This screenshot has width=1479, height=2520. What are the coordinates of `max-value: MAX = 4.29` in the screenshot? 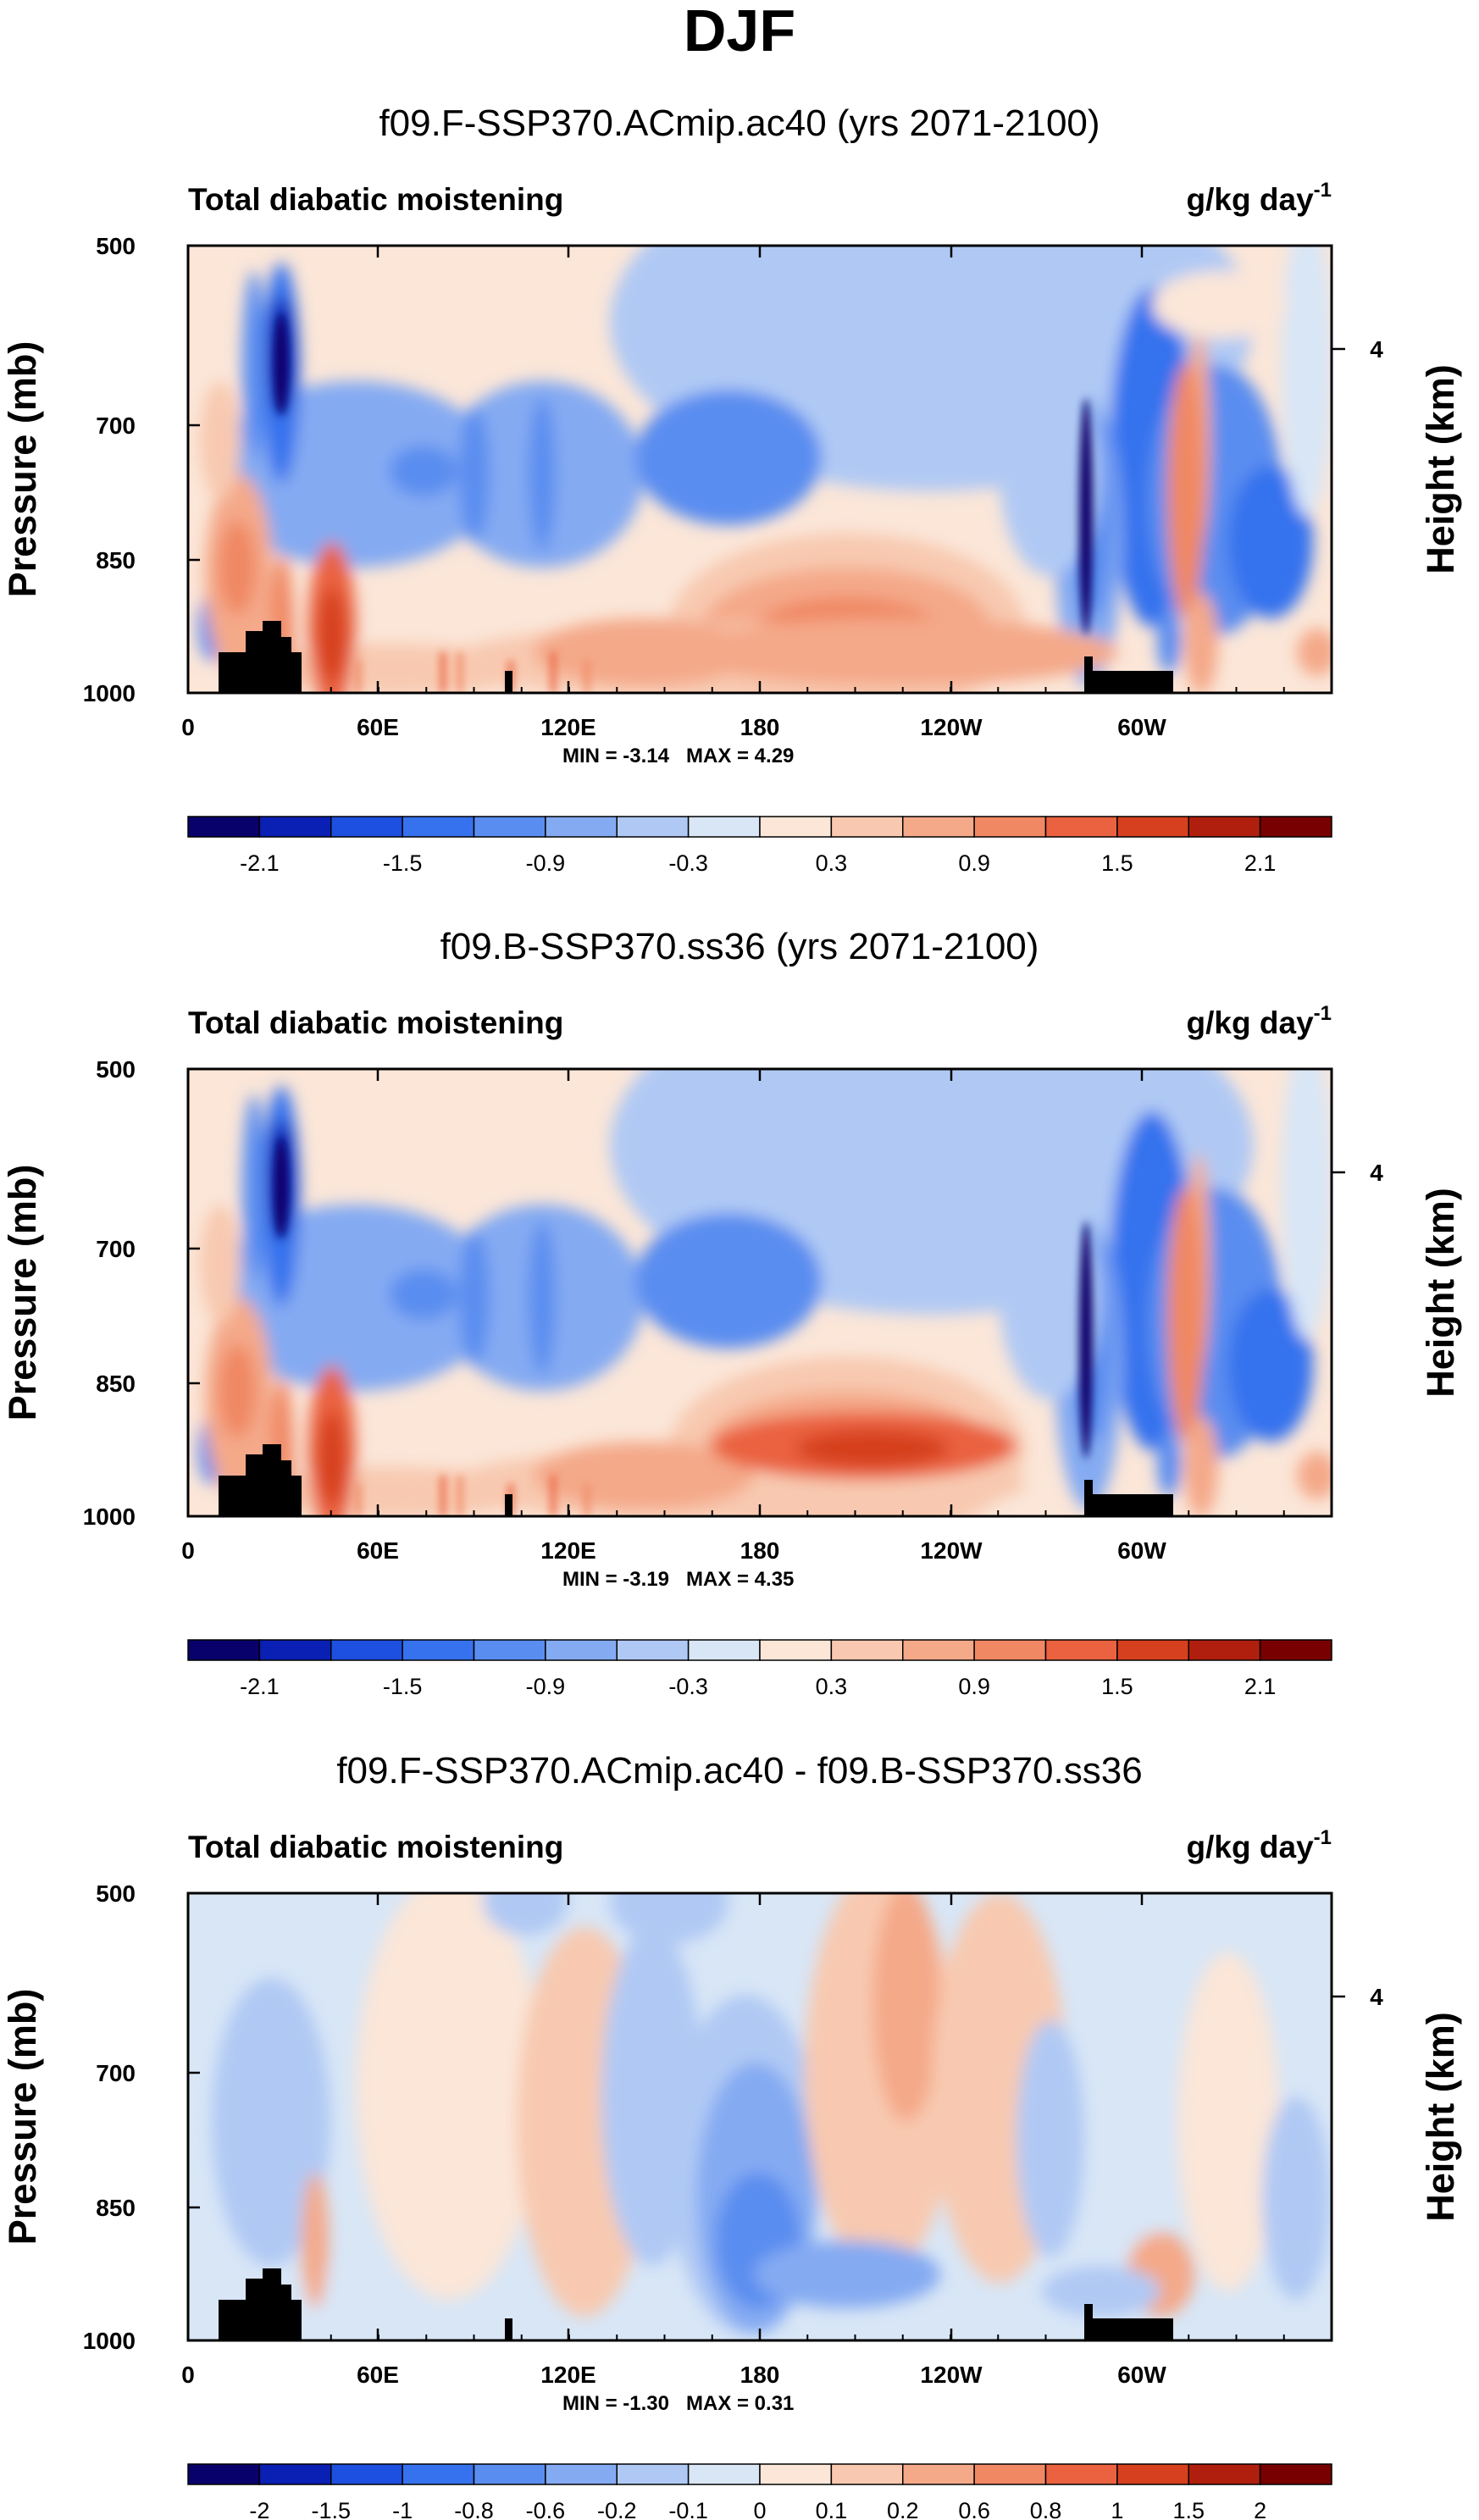 It's located at (740, 756).